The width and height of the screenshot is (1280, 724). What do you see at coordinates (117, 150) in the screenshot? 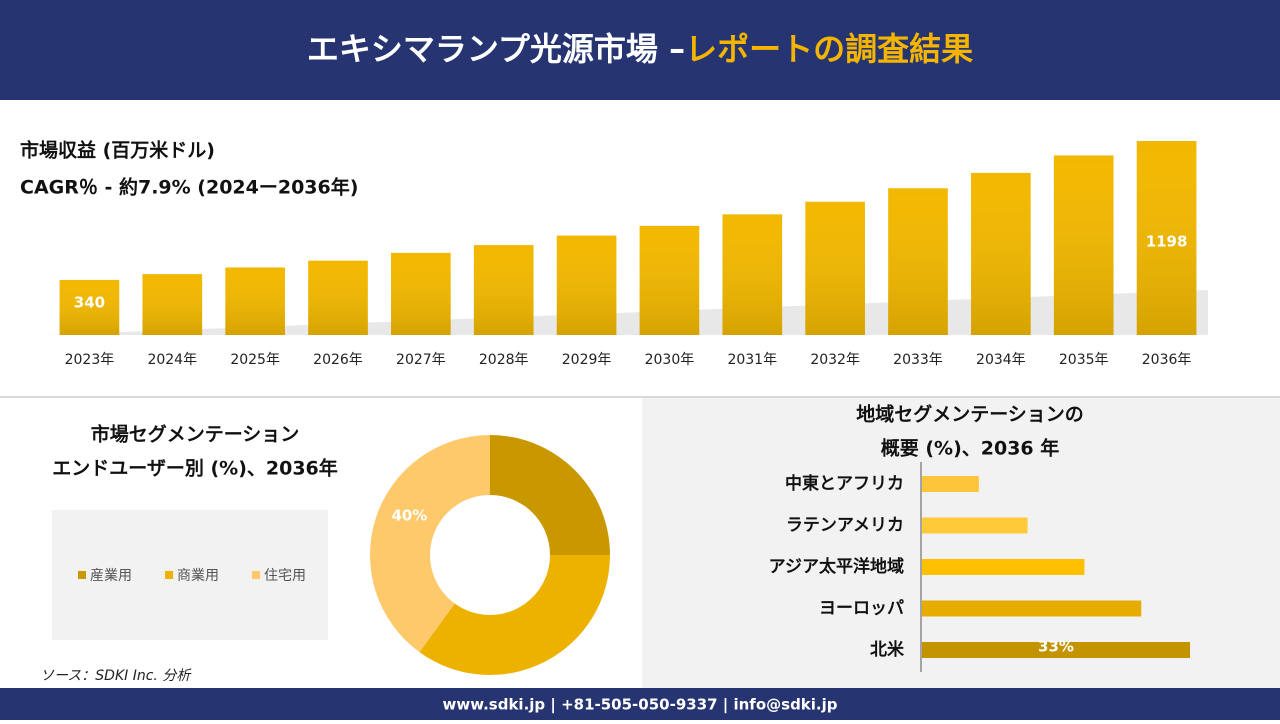
I see `chart-title: 市場収益 (百万米ドル)` at bounding box center [117, 150].